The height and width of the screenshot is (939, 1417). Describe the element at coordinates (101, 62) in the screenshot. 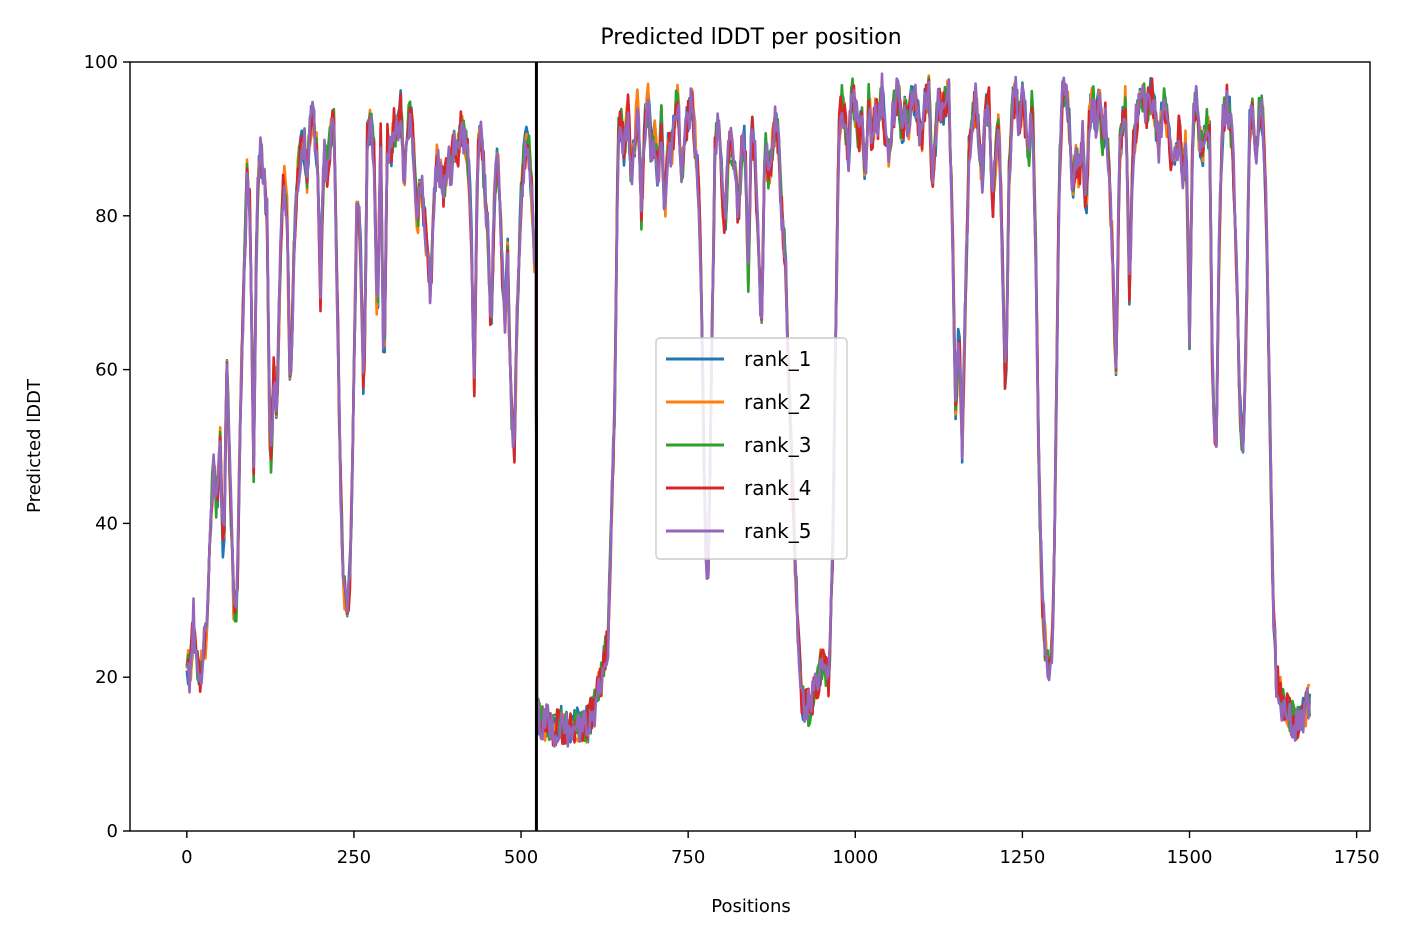

I see `y-tick-label: 100` at that location.